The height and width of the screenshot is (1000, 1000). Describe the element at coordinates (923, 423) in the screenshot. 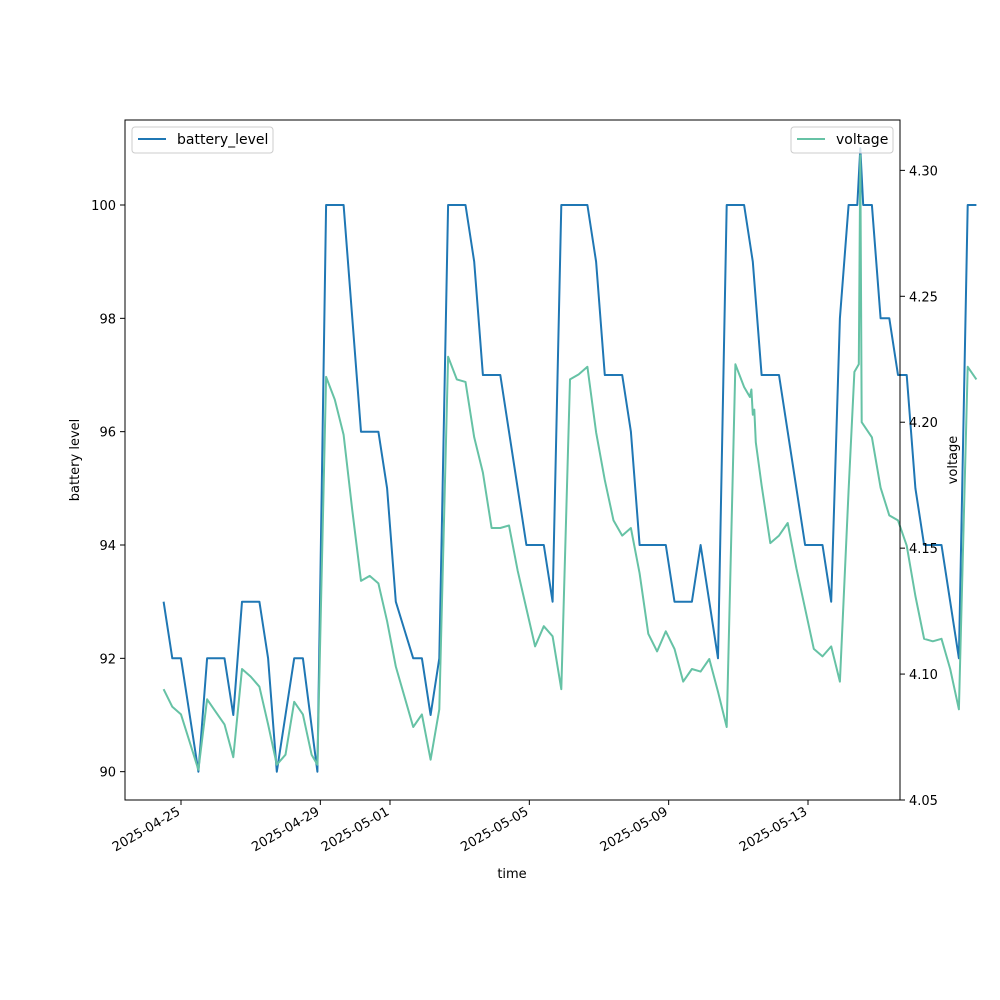

I see `right-y-tick-label: 4.20` at that location.